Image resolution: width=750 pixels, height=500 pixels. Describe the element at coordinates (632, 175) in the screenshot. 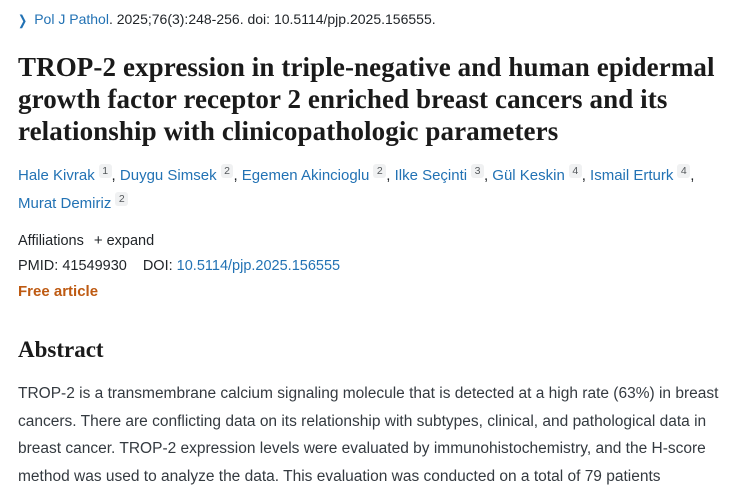

I see `author-link: Ismail Erturk` at that location.